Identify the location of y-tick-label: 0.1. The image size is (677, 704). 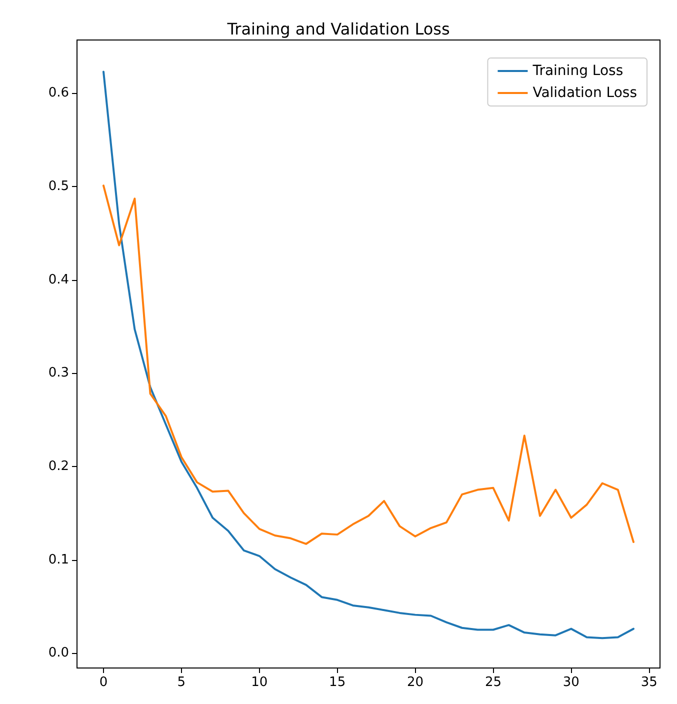
(58, 560).